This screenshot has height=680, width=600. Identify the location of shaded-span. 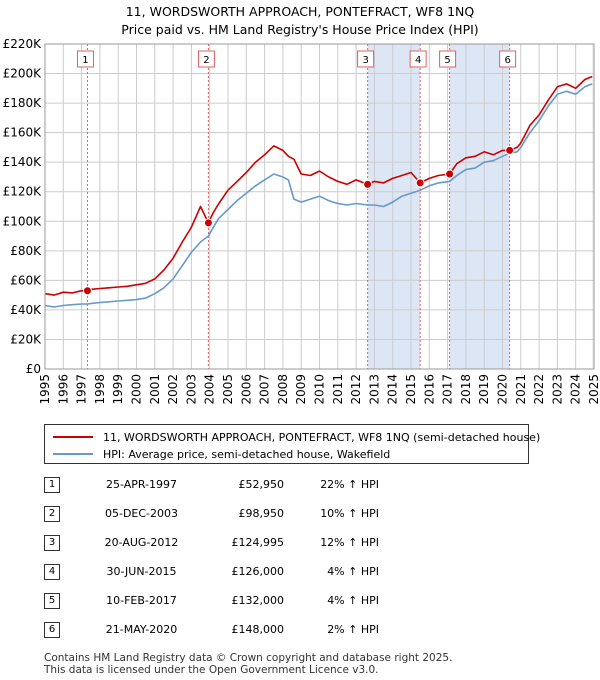
(479, 206).